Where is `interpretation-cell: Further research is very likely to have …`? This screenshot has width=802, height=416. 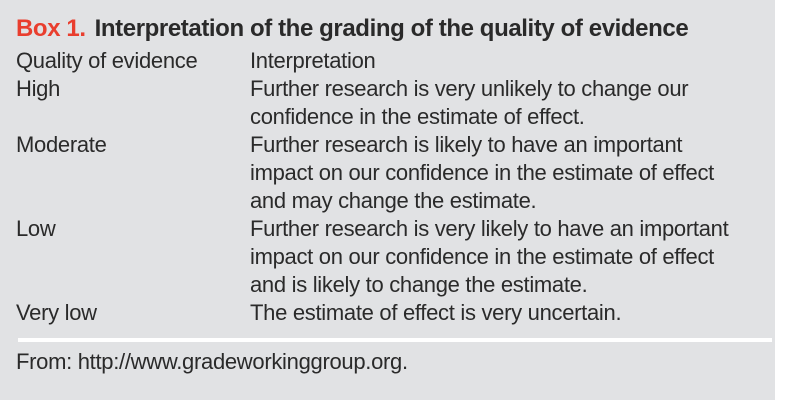 interpretation-cell: Further research is very likely to have … is located at coordinates (512, 257).